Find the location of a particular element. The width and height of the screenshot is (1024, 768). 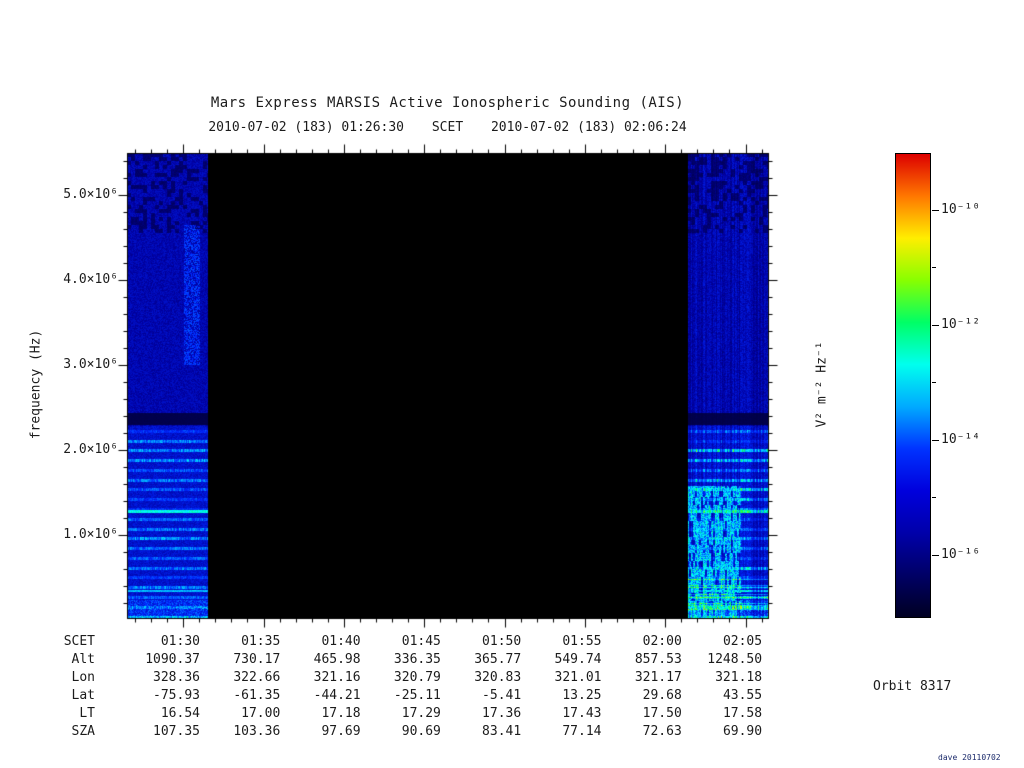

watermark: dave 20110702 is located at coordinates (969, 757).